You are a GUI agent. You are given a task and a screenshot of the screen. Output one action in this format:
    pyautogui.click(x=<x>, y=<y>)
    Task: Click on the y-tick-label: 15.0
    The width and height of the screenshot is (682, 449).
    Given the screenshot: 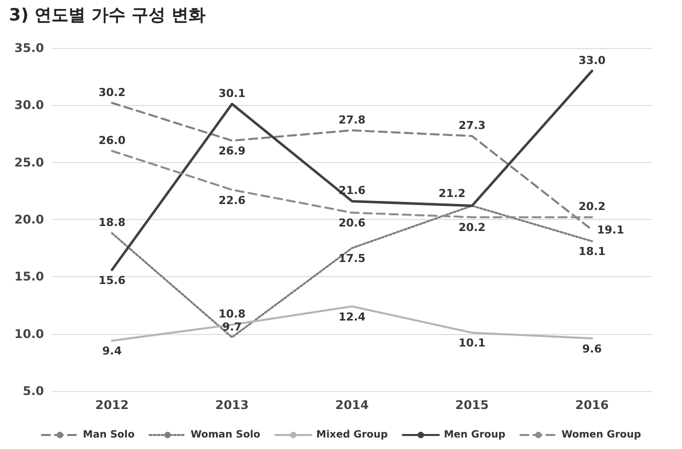 What is the action you would take?
    pyautogui.click(x=29, y=277)
    